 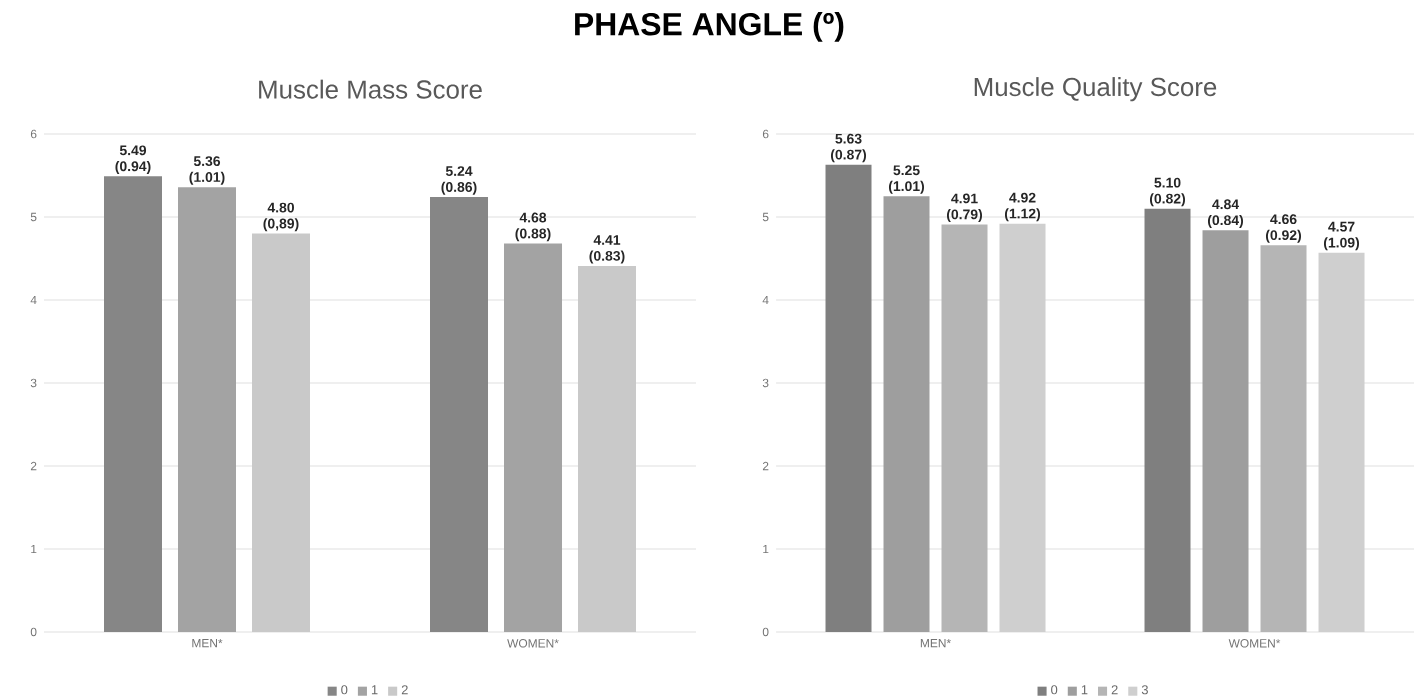 What do you see at coordinates (370, 89) in the screenshot?
I see `chart-subtitle: Muscle Mass Score` at bounding box center [370, 89].